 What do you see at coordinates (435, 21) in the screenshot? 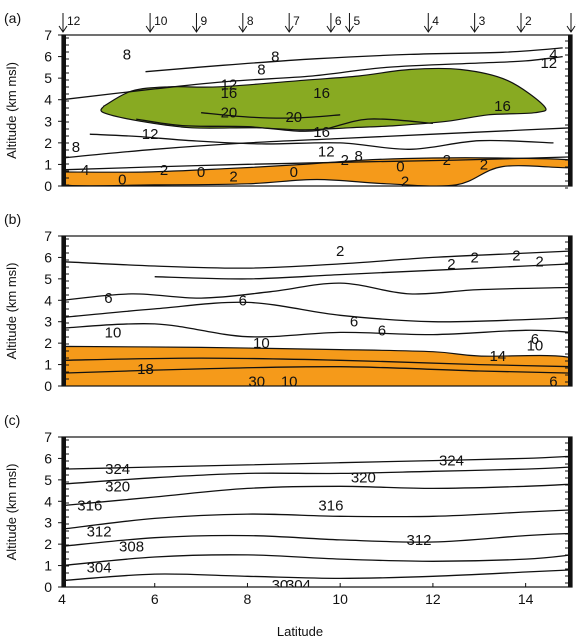
I see `marker-label: 4` at bounding box center [435, 21].